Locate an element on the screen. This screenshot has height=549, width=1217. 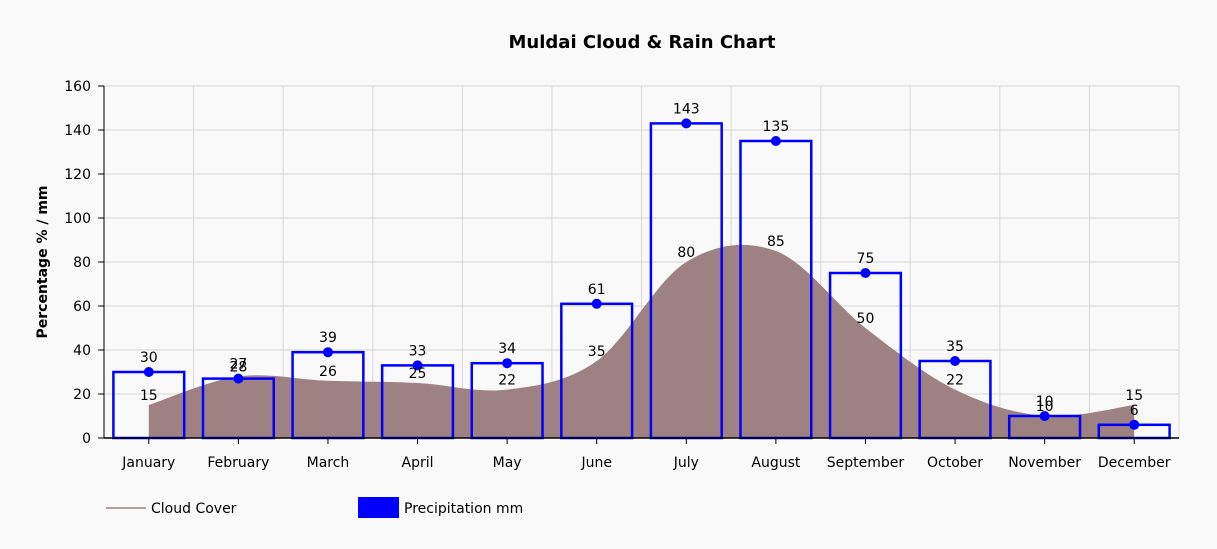
x-tick-label: December is located at coordinates (1134, 463).